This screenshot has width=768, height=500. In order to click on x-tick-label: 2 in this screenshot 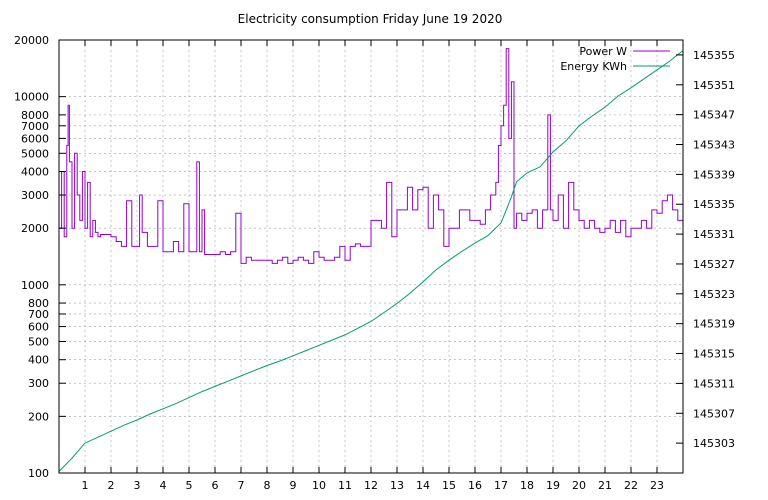, I will do `click(111, 485)`.